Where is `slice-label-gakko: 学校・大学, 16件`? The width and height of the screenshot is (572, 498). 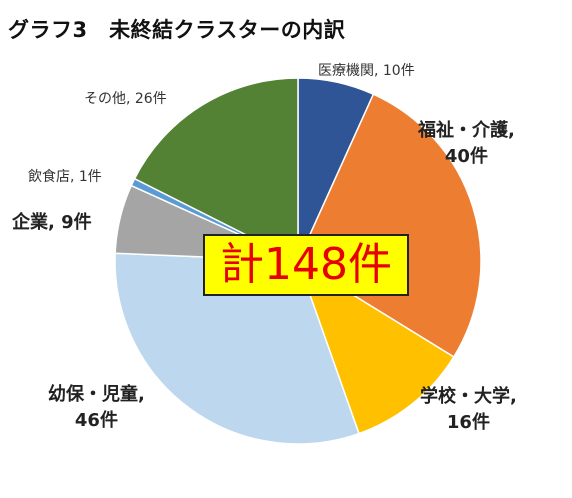 slice-label-gakko: 学校・大学, 16件 is located at coordinates (468, 409).